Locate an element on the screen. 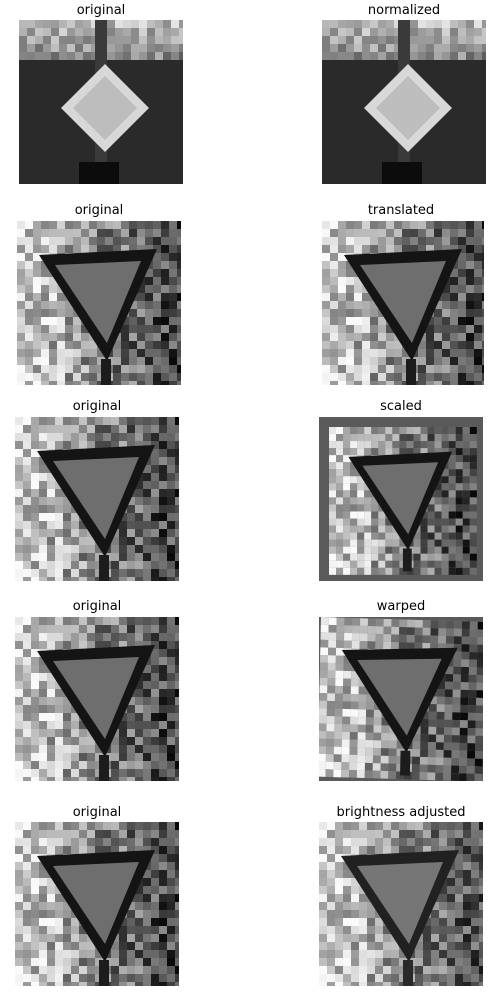  row5-left-title: original is located at coordinates (97, 812).